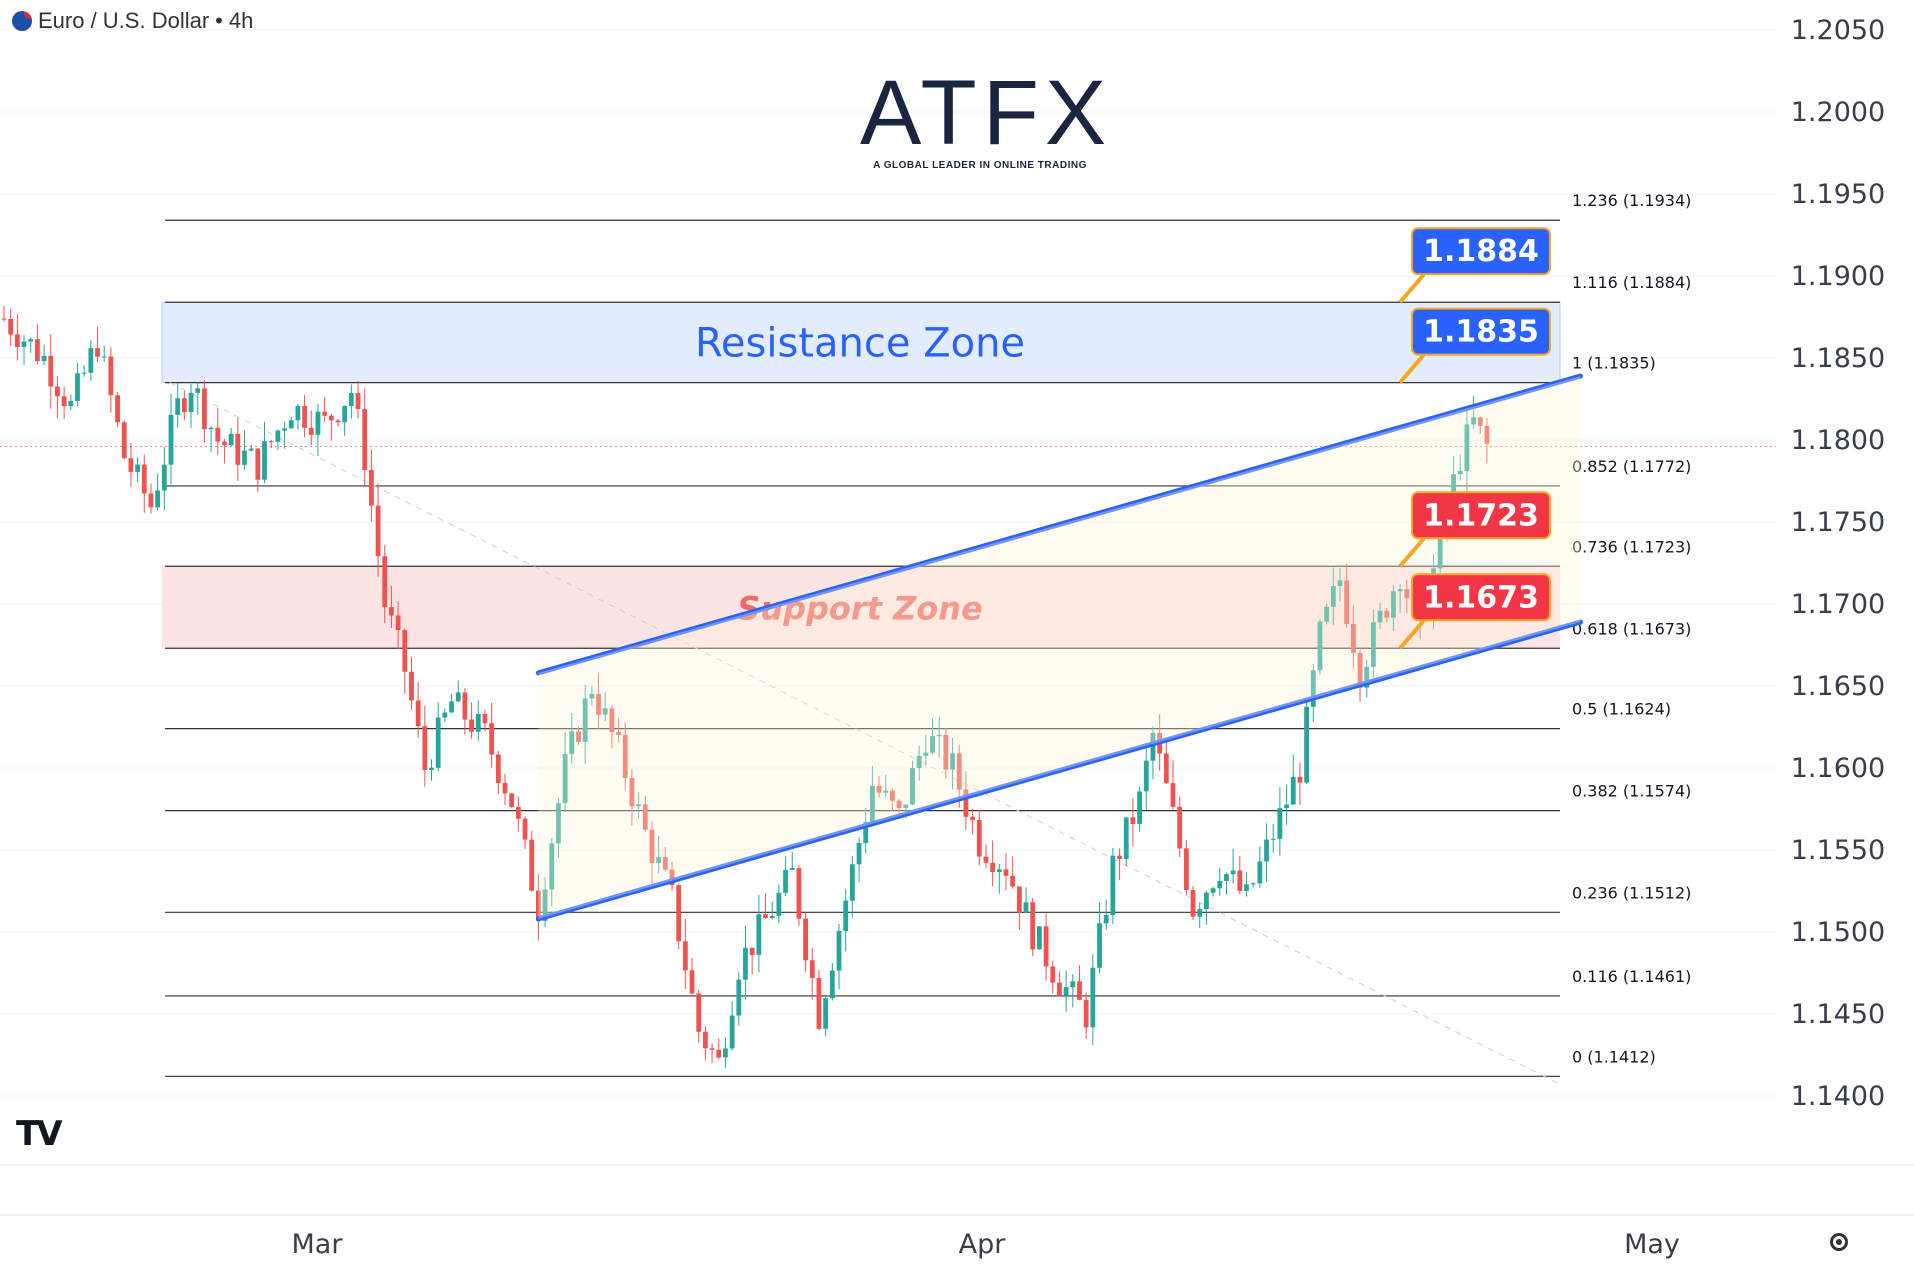 Image resolution: width=1914 pixels, height=1273 pixels. Describe the element at coordinates (986, 1244) in the screenshot. I see `x-axis: Mar Apr May` at that location.